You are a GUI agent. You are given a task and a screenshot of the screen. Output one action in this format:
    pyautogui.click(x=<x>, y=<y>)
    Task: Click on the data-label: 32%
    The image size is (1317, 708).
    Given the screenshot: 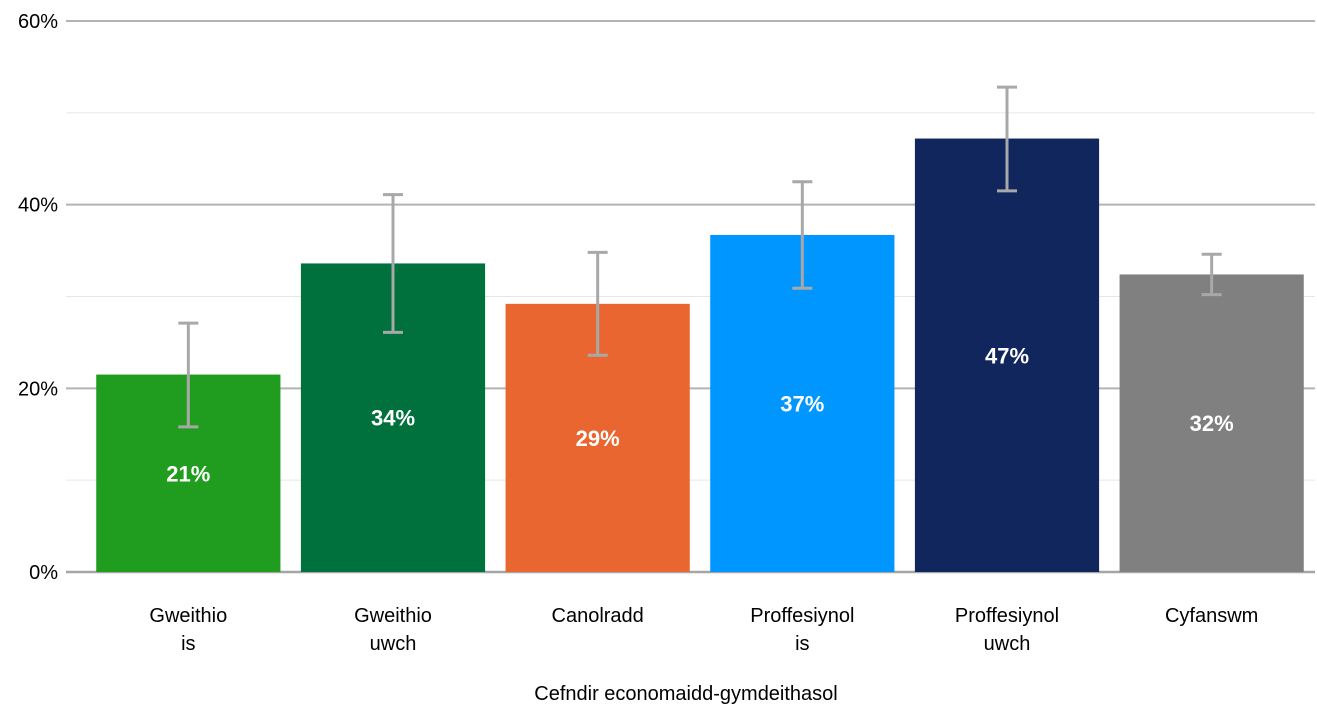 What is the action you would take?
    pyautogui.click(x=1212, y=423)
    